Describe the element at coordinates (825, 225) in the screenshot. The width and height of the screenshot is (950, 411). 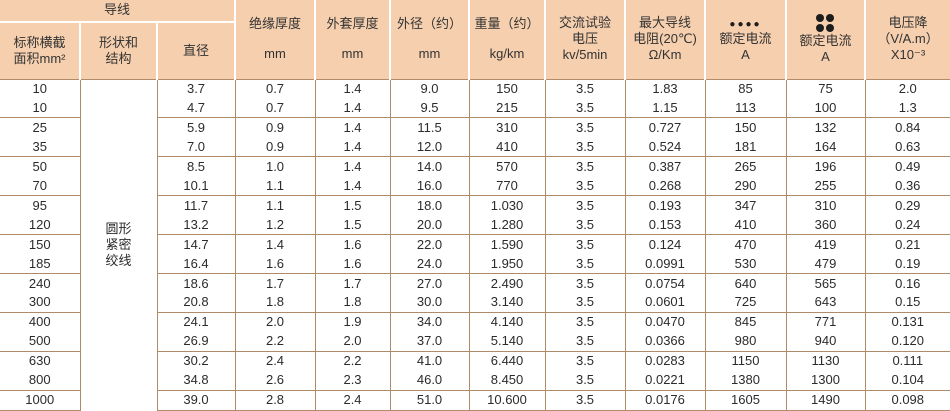
I see `table-cell: 360` at that location.